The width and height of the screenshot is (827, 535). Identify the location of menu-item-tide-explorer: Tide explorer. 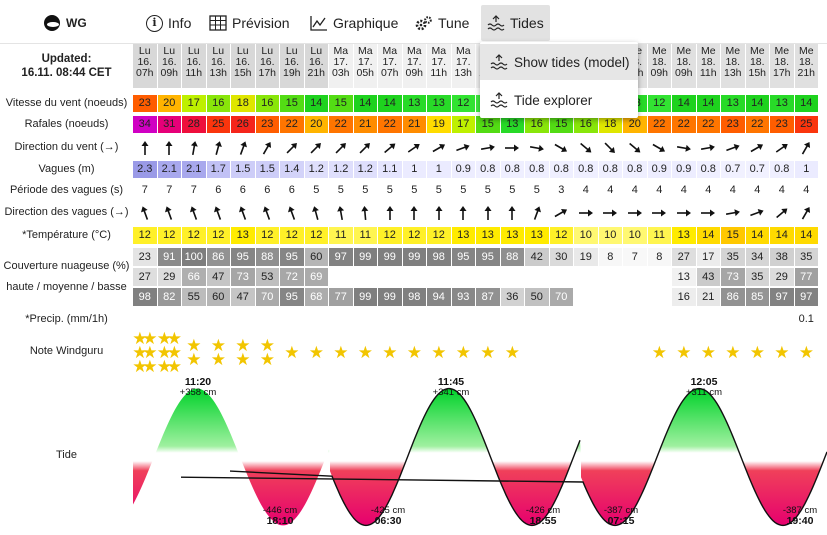
(559, 100).